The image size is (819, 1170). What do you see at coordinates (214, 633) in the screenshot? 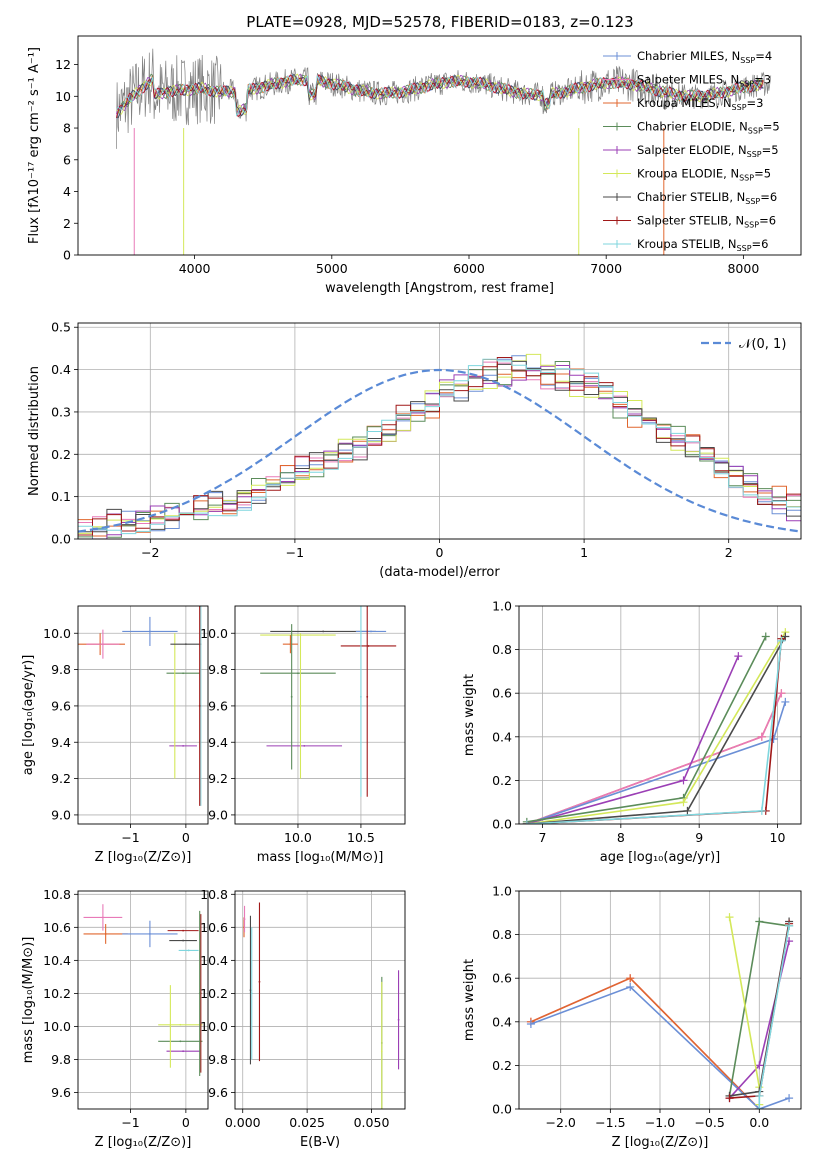
I see `age-vs-mass-ytick-label: 10.0` at bounding box center [214, 633].